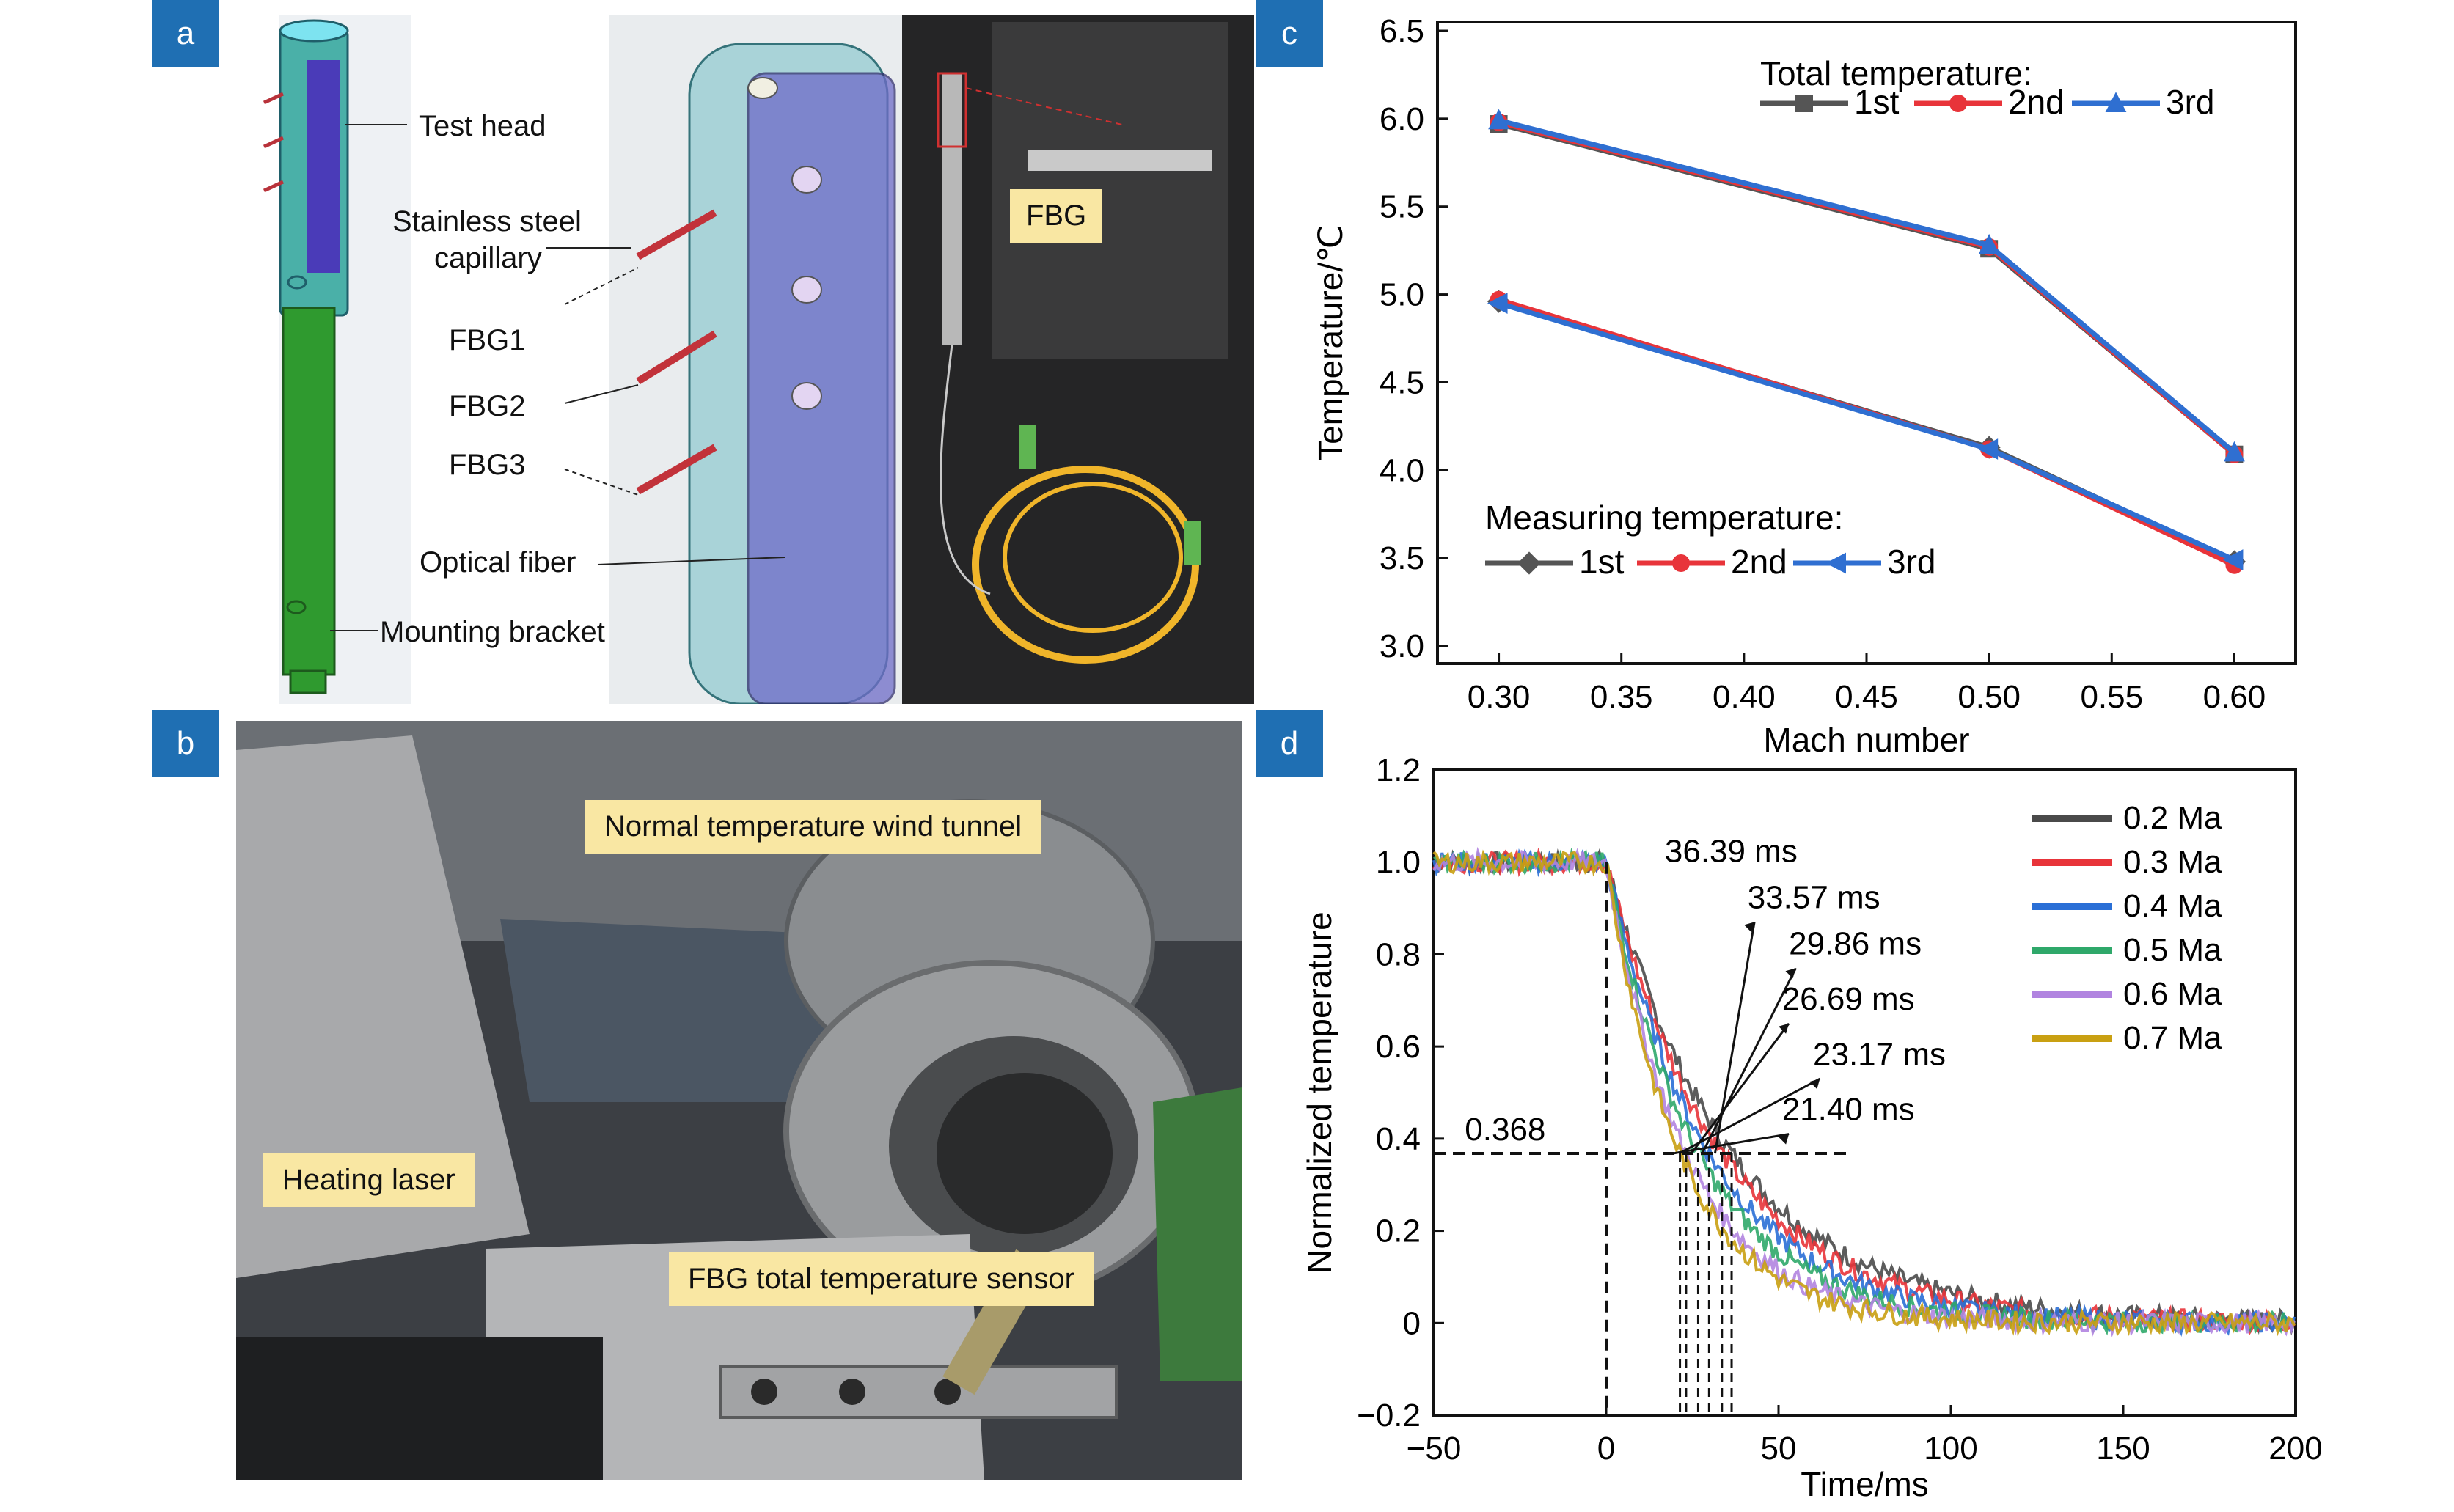 The height and width of the screenshot is (1512, 2454). I want to click on legend-label: 0.4 Ma, so click(2172, 906).